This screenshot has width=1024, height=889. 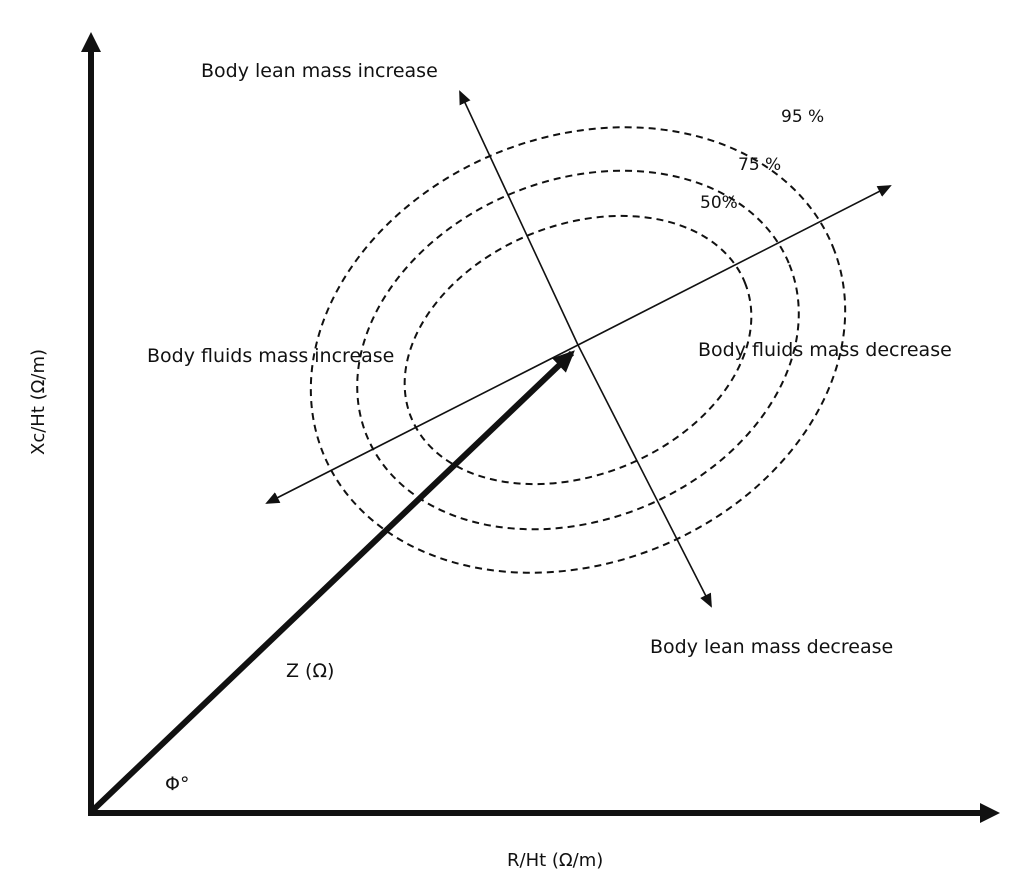 I want to click on lean-decrease-label: Body lean mass decrease, so click(x=771, y=647).